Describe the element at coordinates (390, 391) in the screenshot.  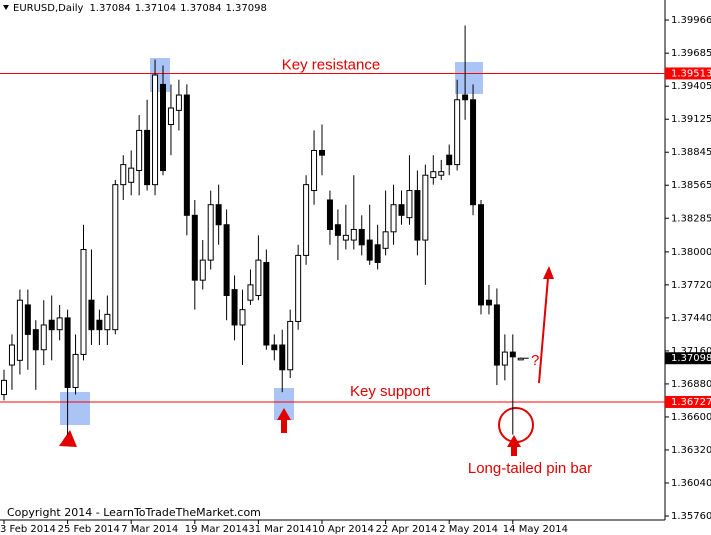
I see `level-label: Key support` at that location.